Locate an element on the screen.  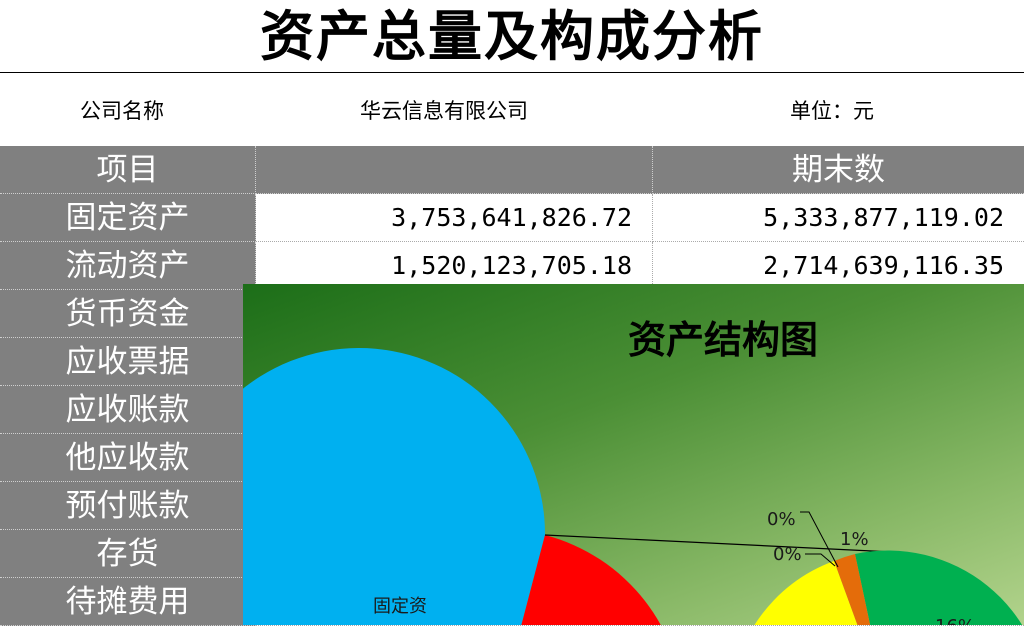
chart-title: 资产结构图 is located at coordinates (723, 339).